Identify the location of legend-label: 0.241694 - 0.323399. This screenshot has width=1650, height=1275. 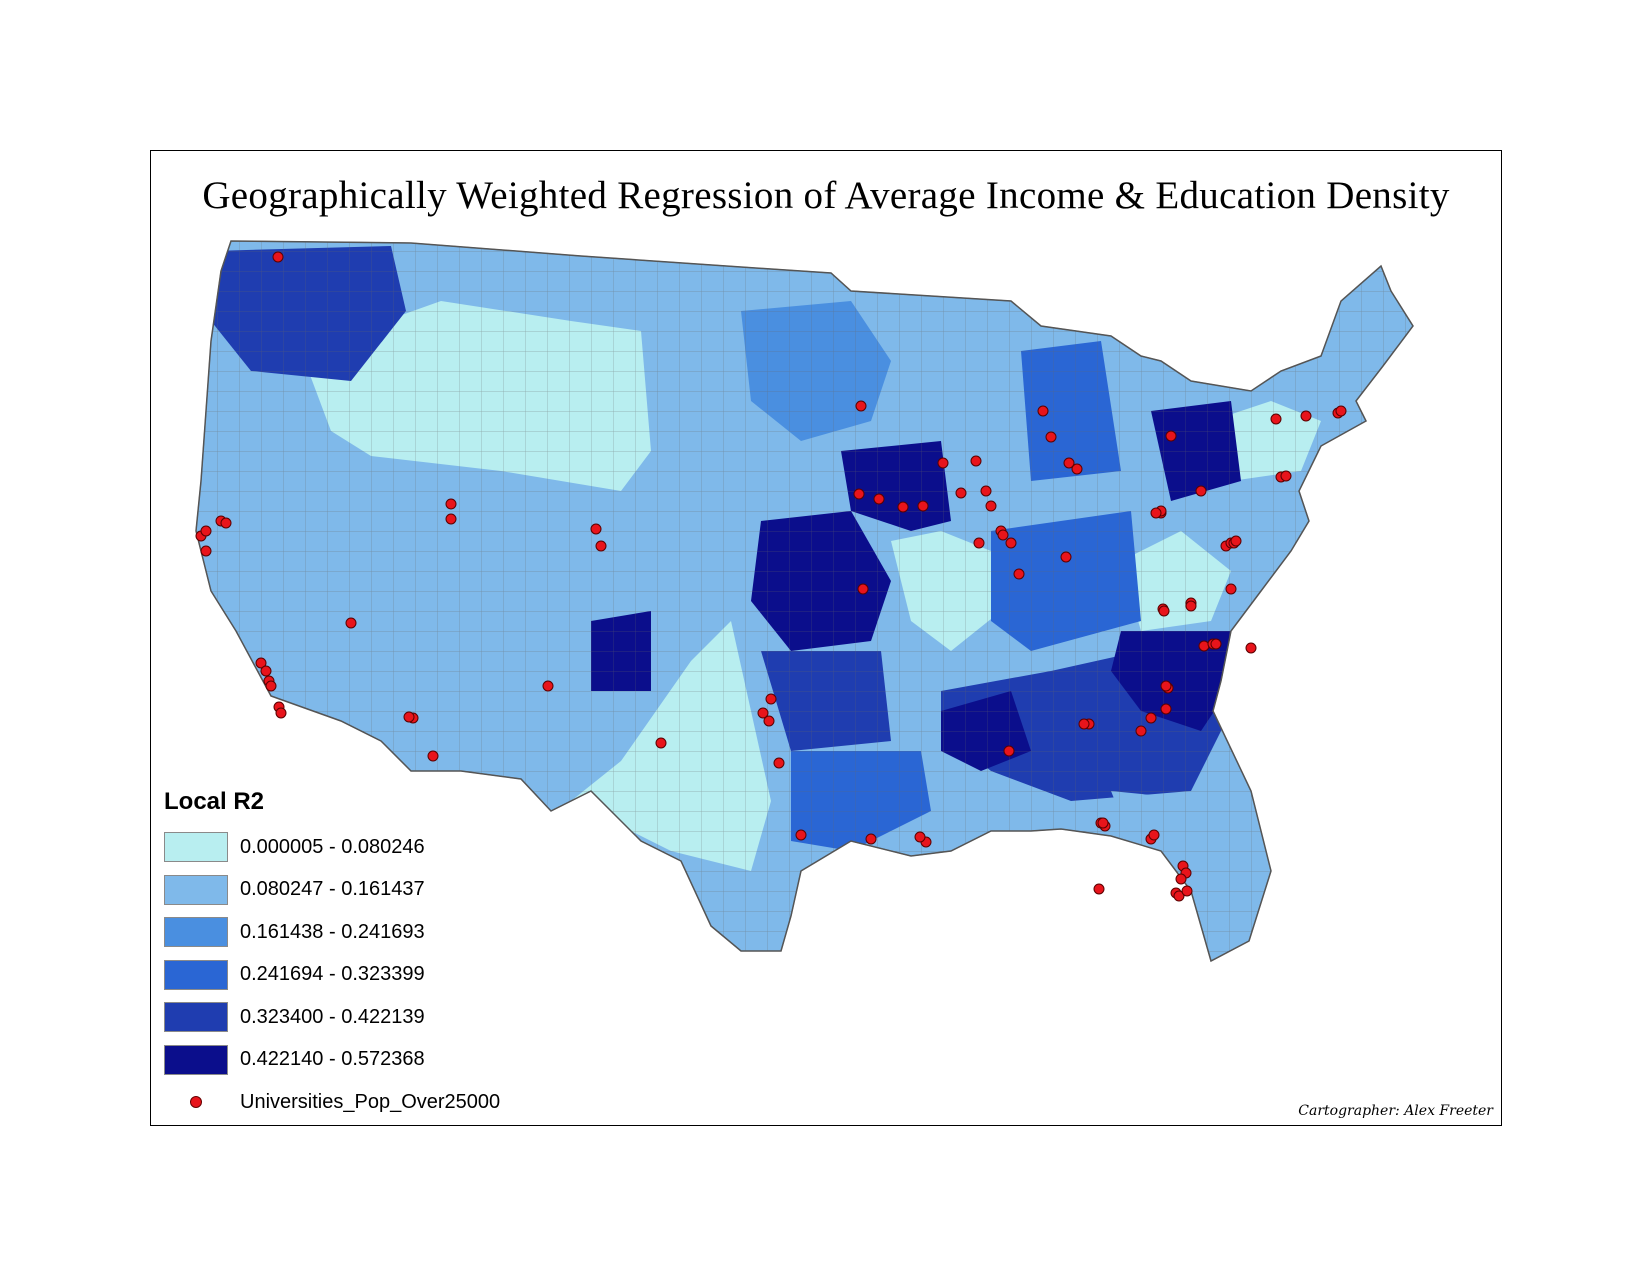
(332, 974).